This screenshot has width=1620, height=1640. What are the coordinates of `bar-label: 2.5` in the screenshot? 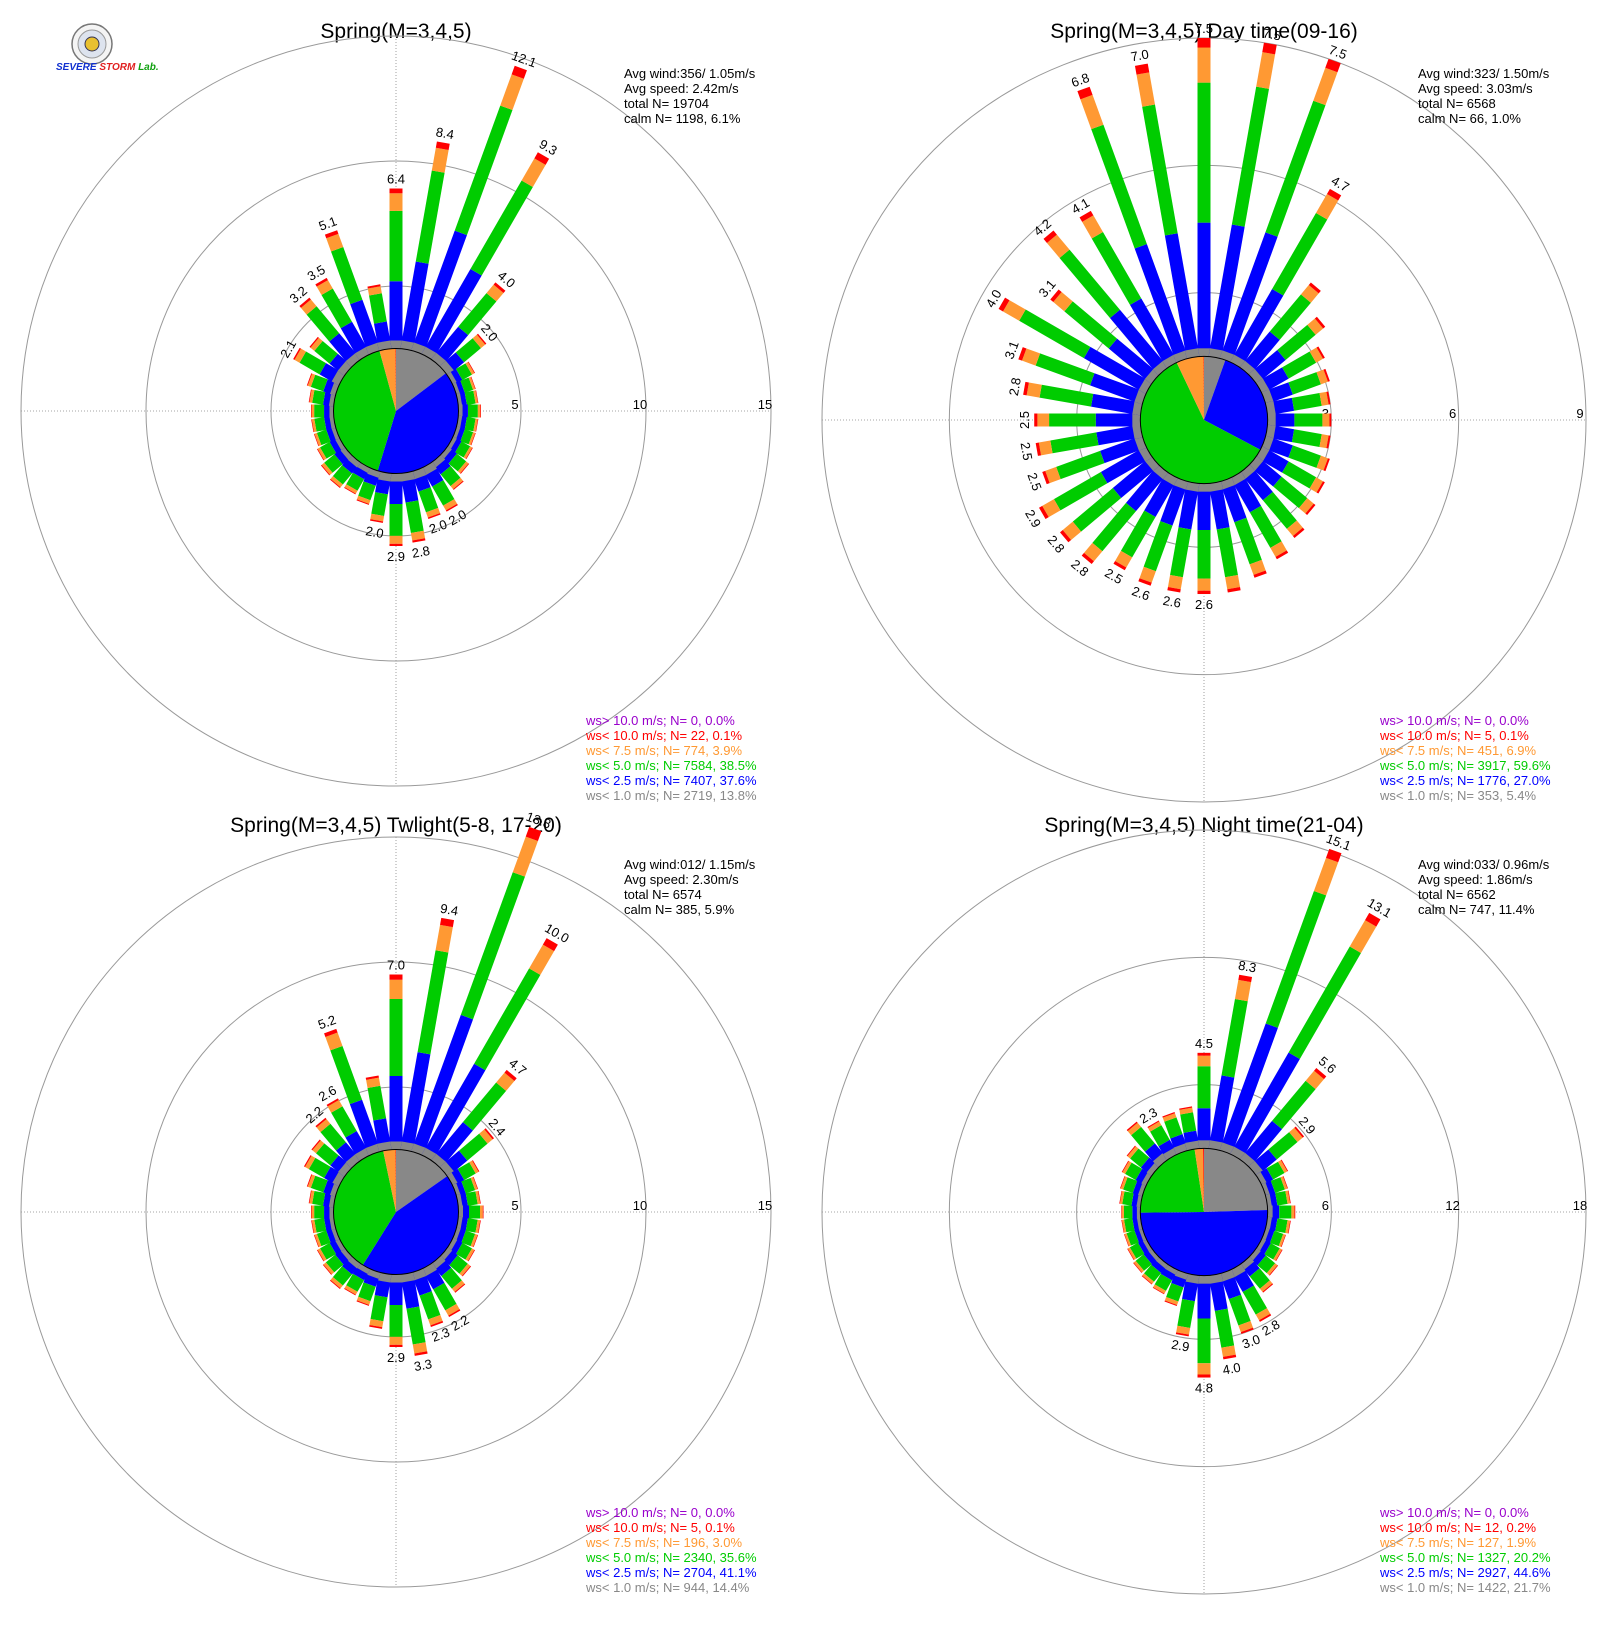 It's located at (1027, 451).